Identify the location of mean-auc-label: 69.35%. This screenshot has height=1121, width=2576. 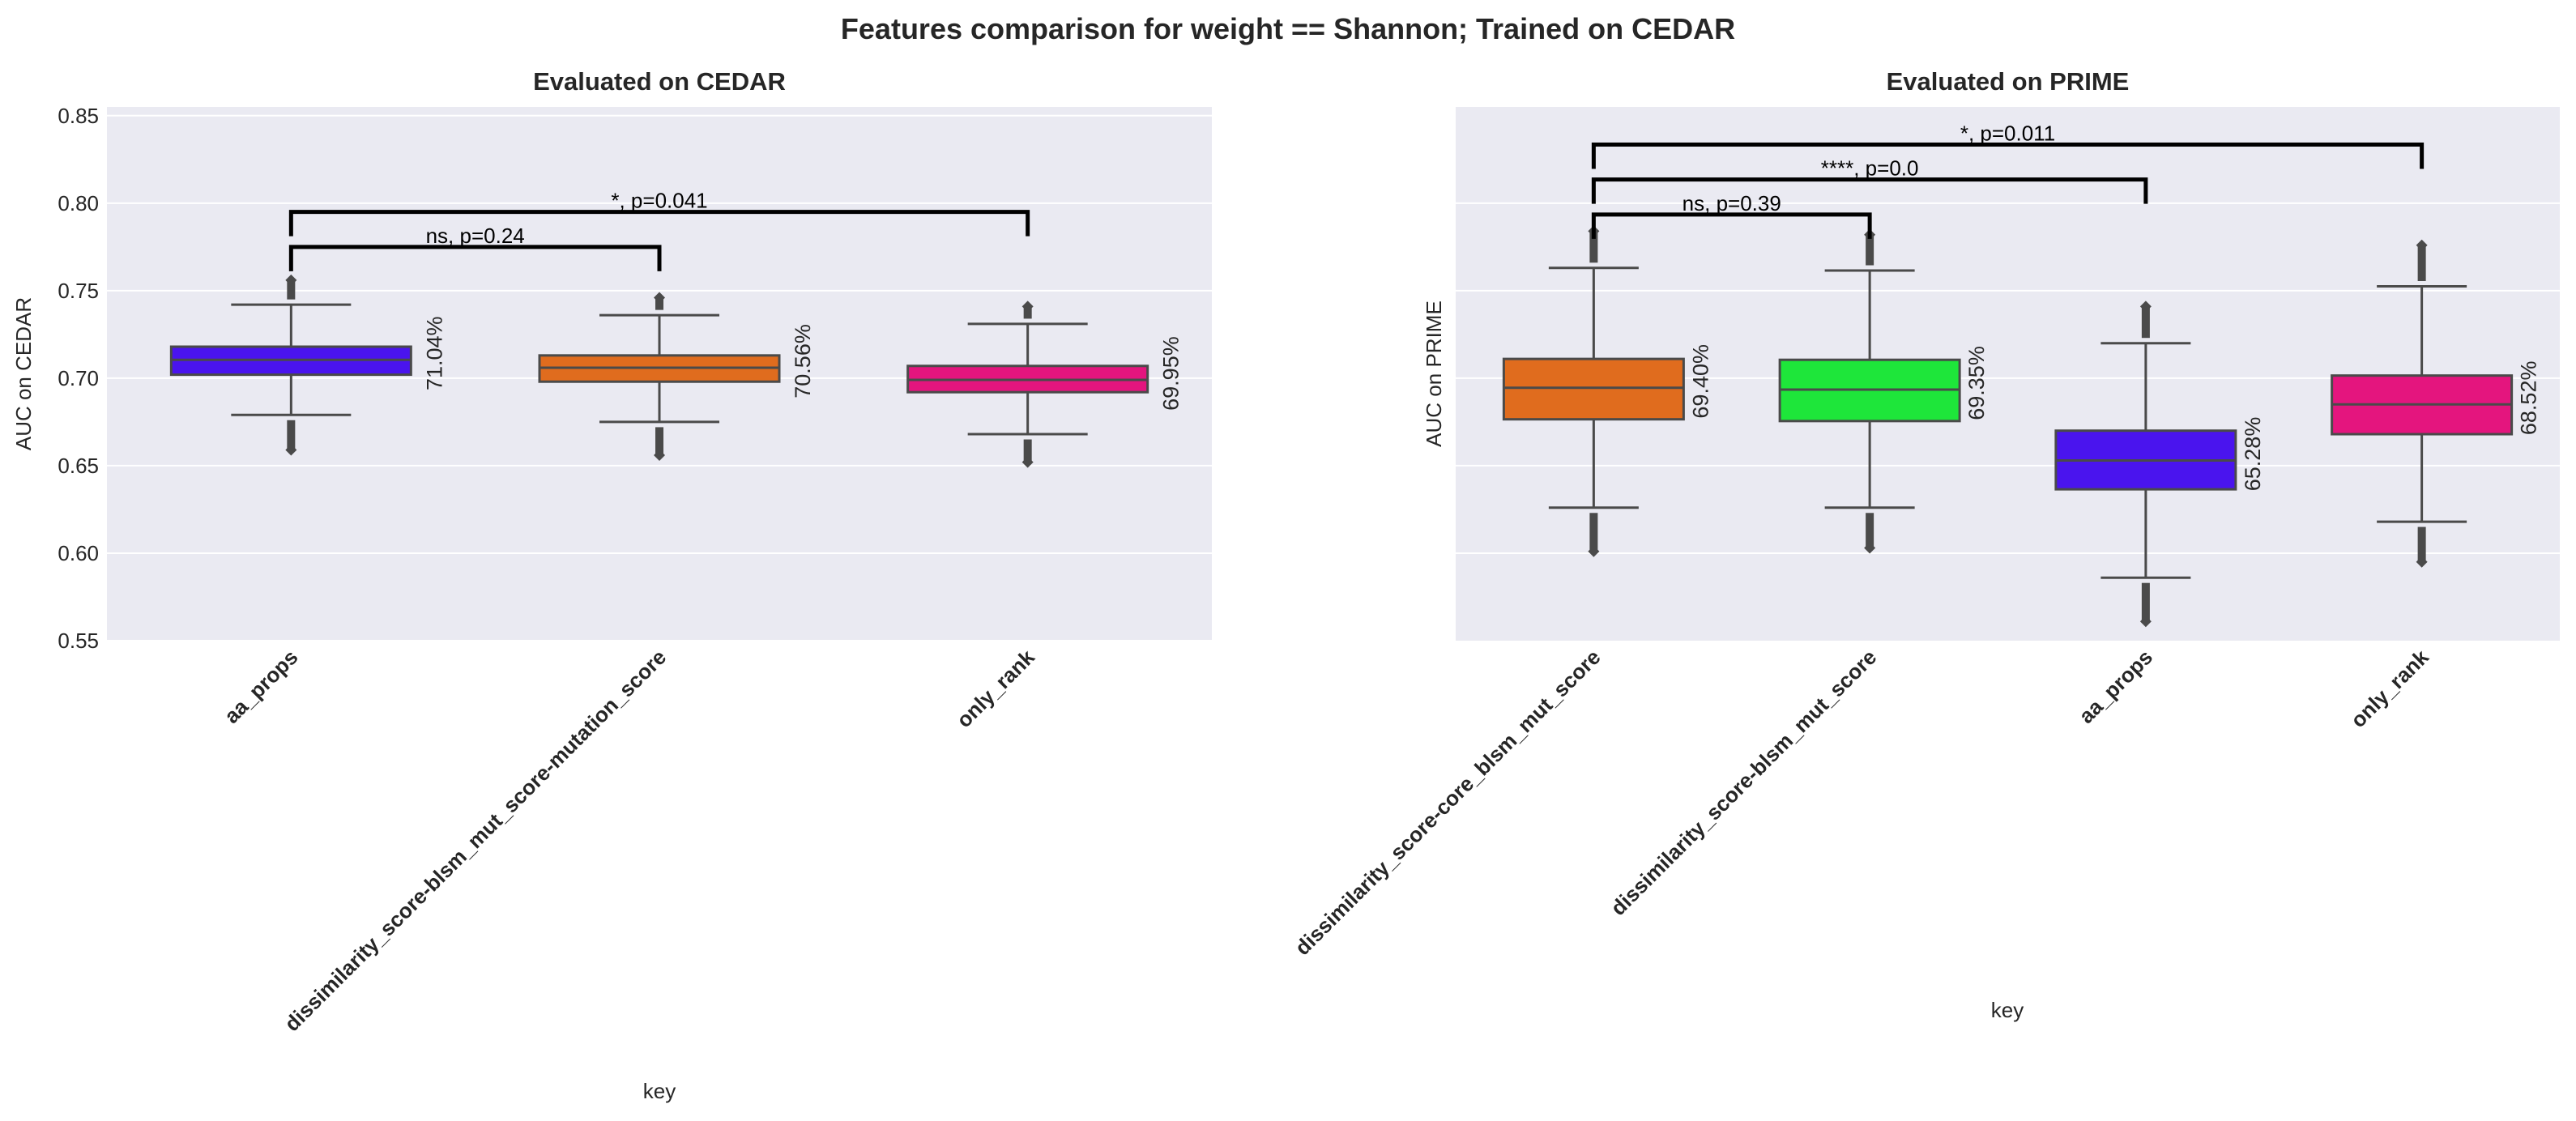
(1976, 383).